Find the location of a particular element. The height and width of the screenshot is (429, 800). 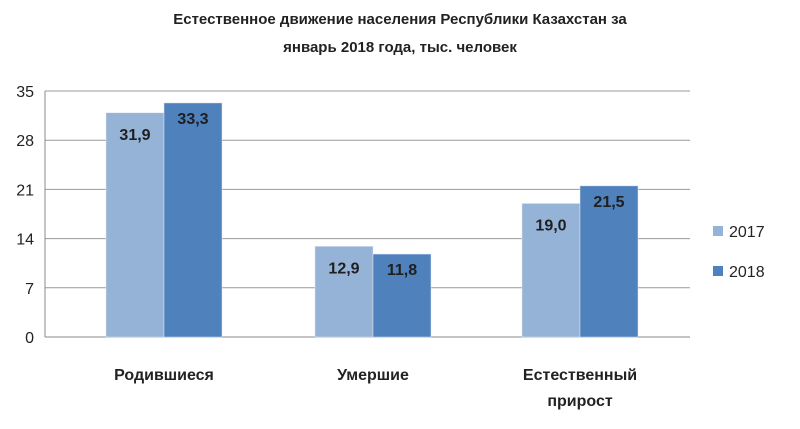

data-label: 31,9 is located at coordinates (134, 135).